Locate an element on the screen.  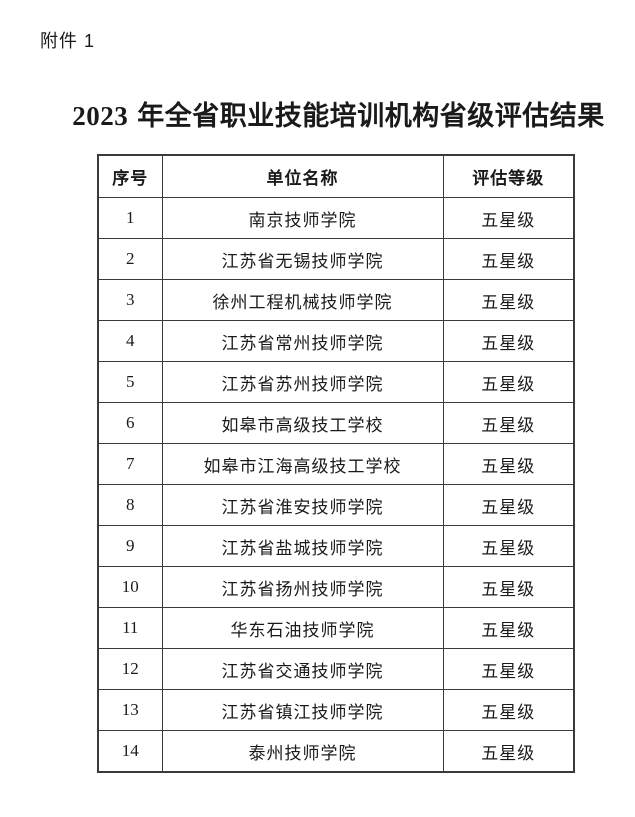
table-row: 8 江苏省淮安技师学院 五星级 is located at coordinates (336, 505).